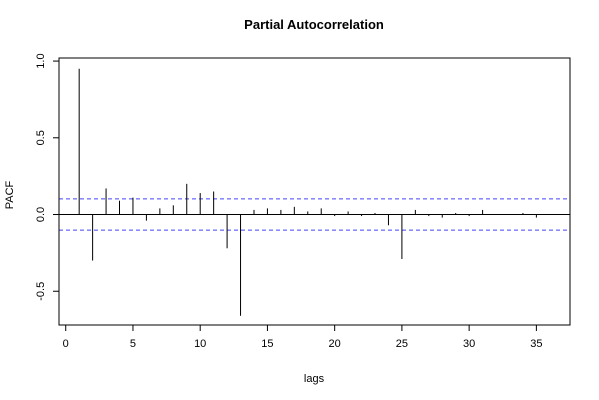 The height and width of the screenshot is (400, 599). I want to click on x-axis-label: lags, so click(314, 379).